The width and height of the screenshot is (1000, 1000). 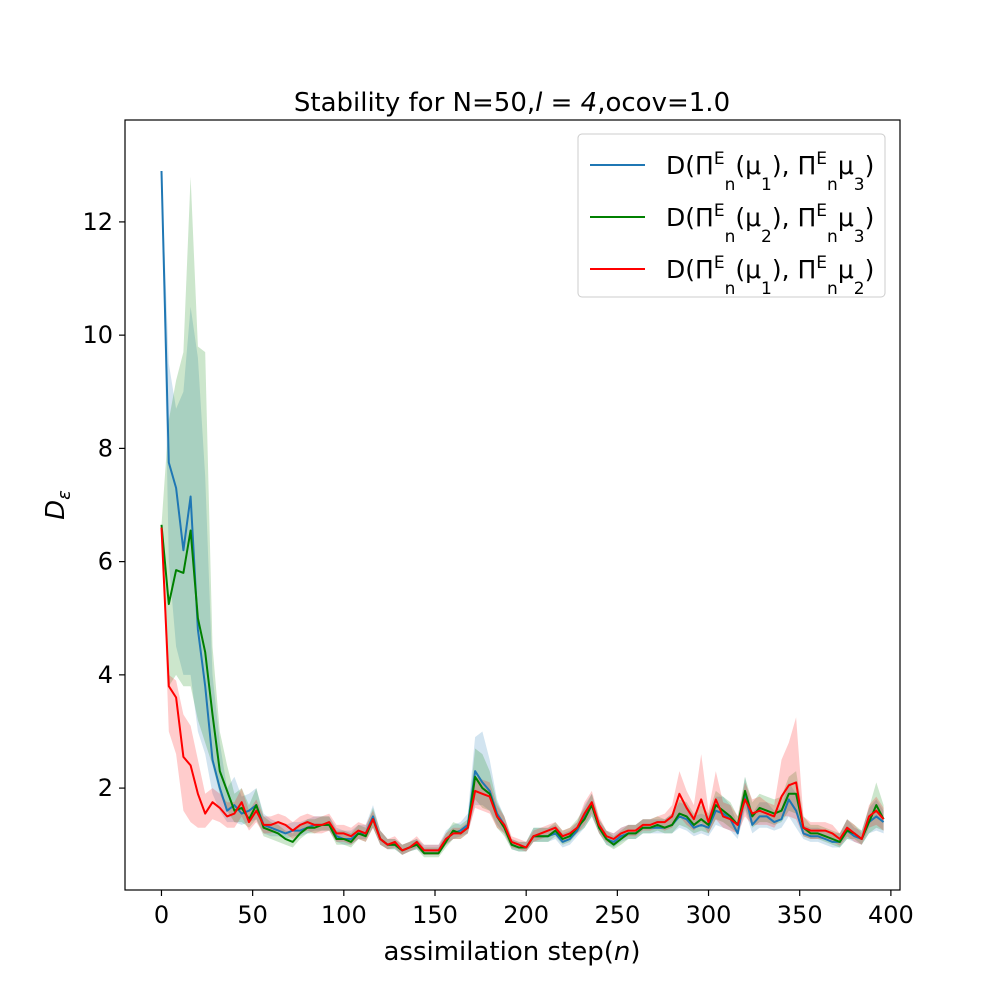 I want to click on x-tick-label: 400, so click(x=891, y=915).